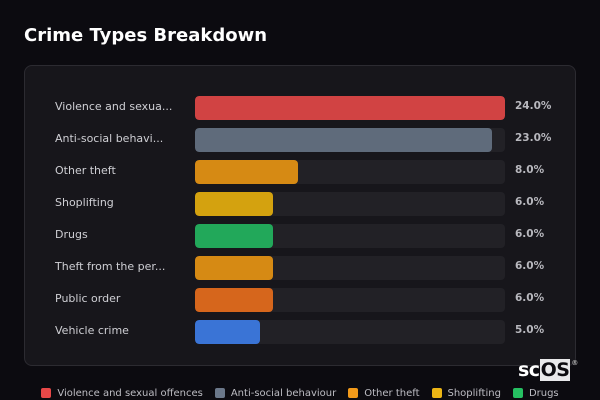 The width and height of the screenshot is (600, 400). I want to click on legend-label: Violence and sexual offences, so click(130, 393).